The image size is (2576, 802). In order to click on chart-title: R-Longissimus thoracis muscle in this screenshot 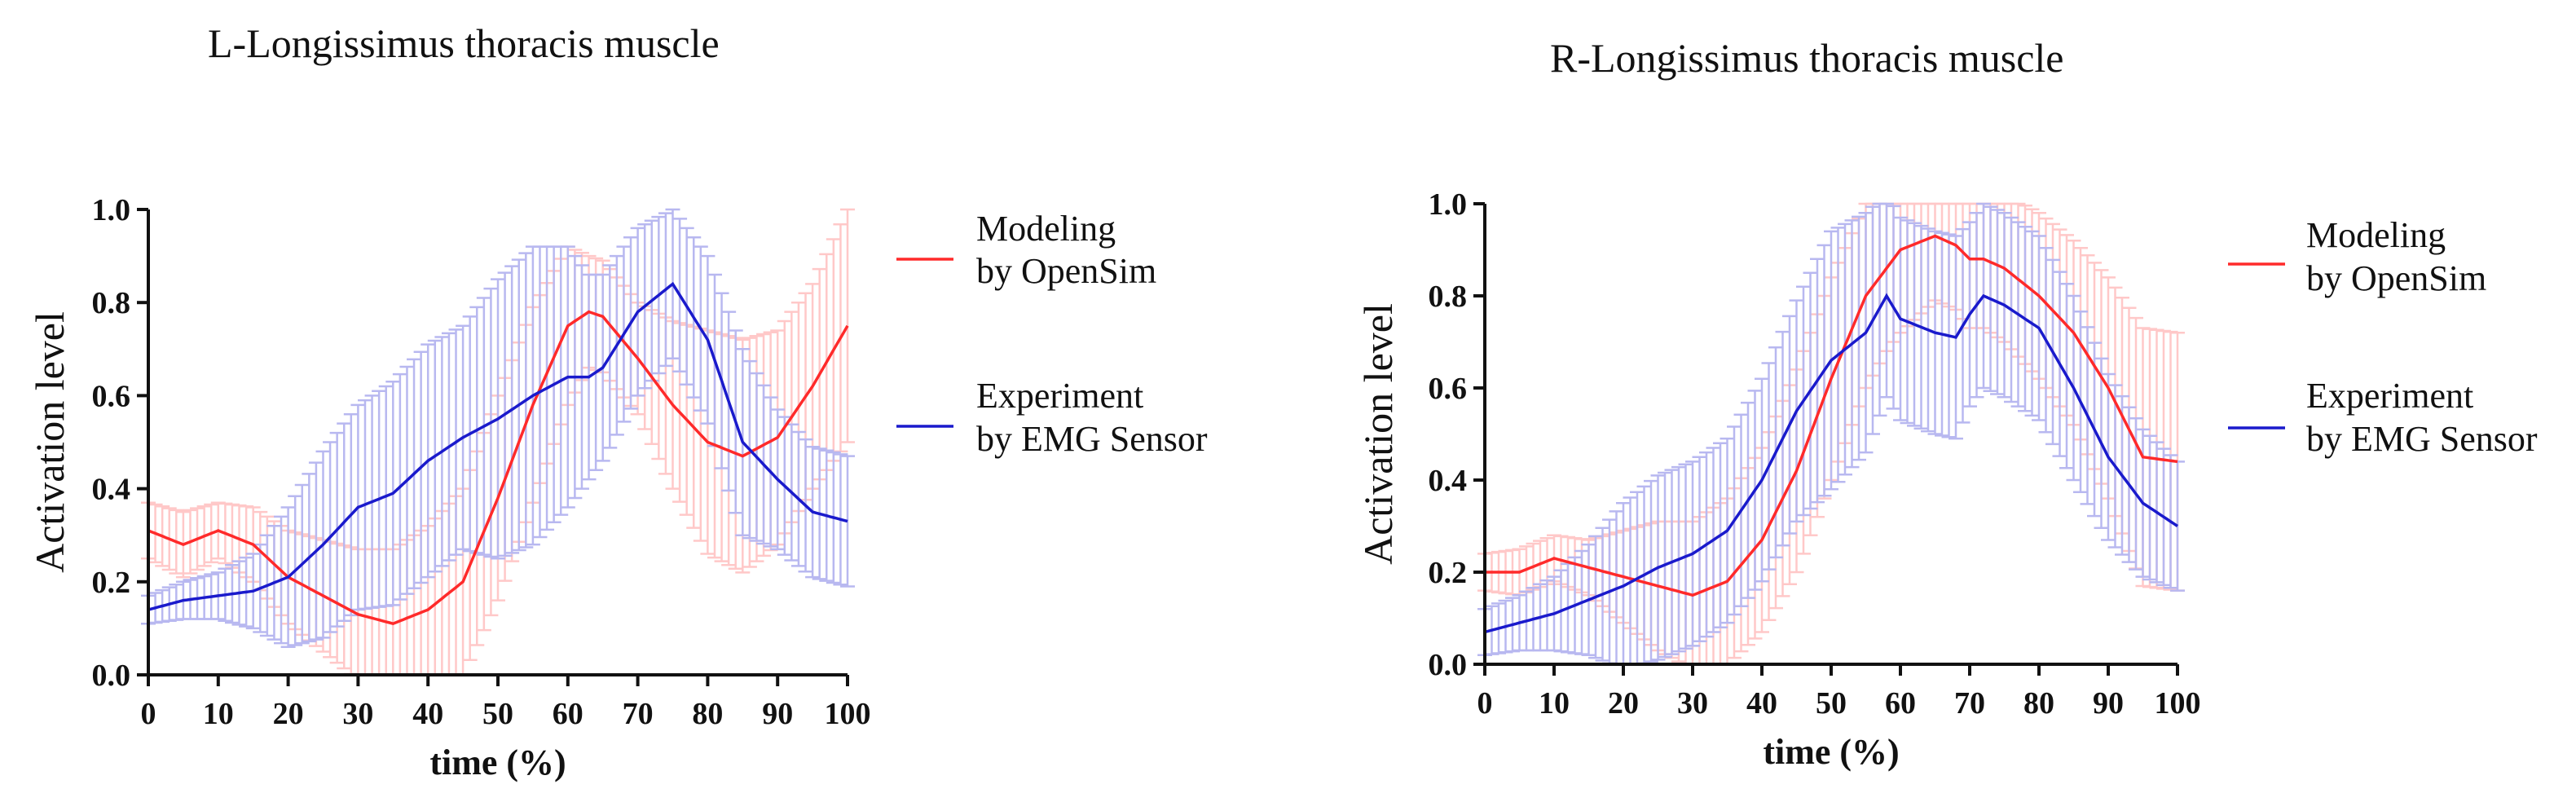, I will do `click(1807, 58)`.